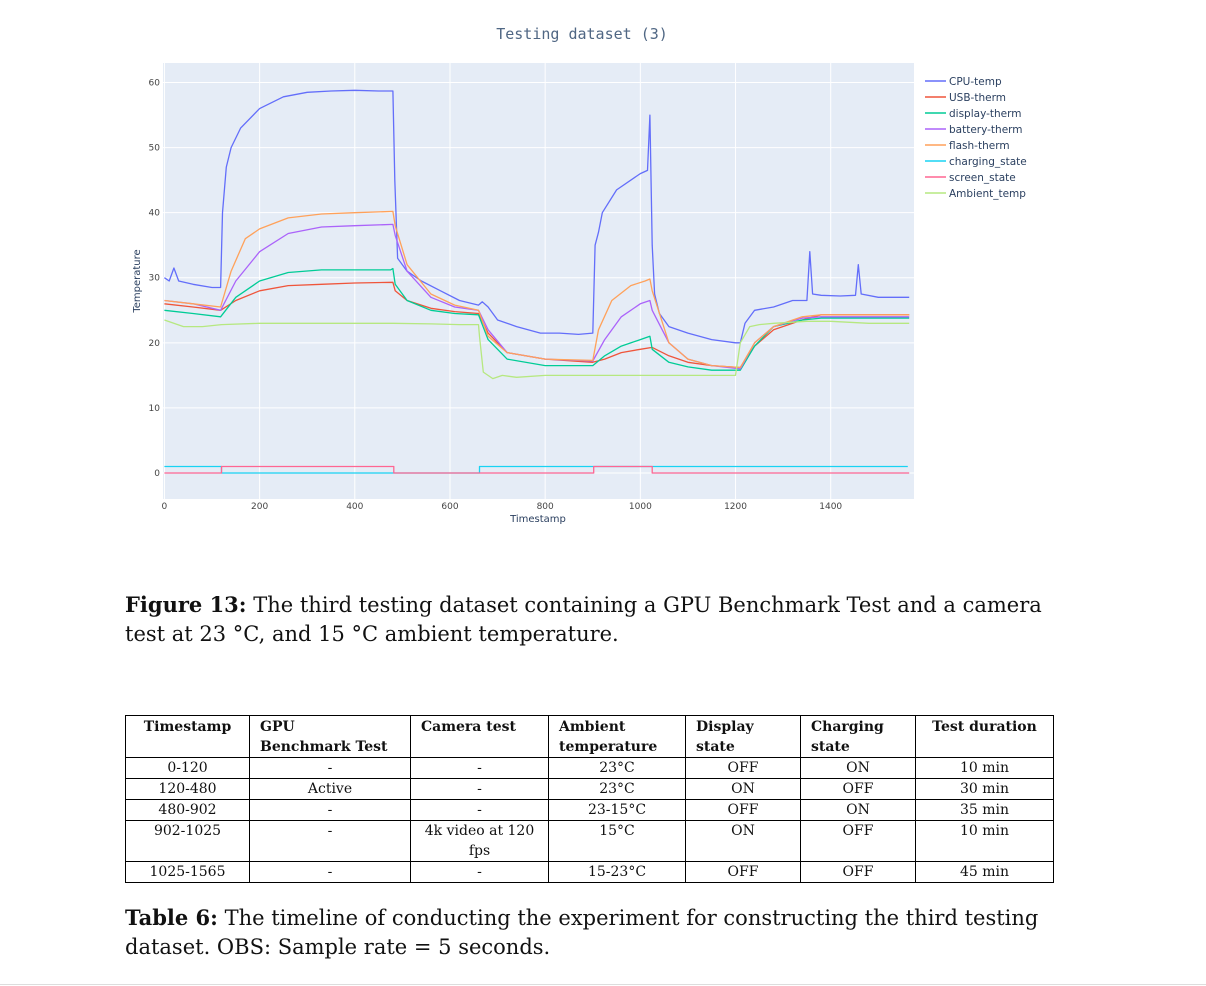 The width and height of the screenshot is (1206, 986). Describe the element at coordinates (640, 507) in the screenshot. I see `x-tick-label: 1000` at that location.